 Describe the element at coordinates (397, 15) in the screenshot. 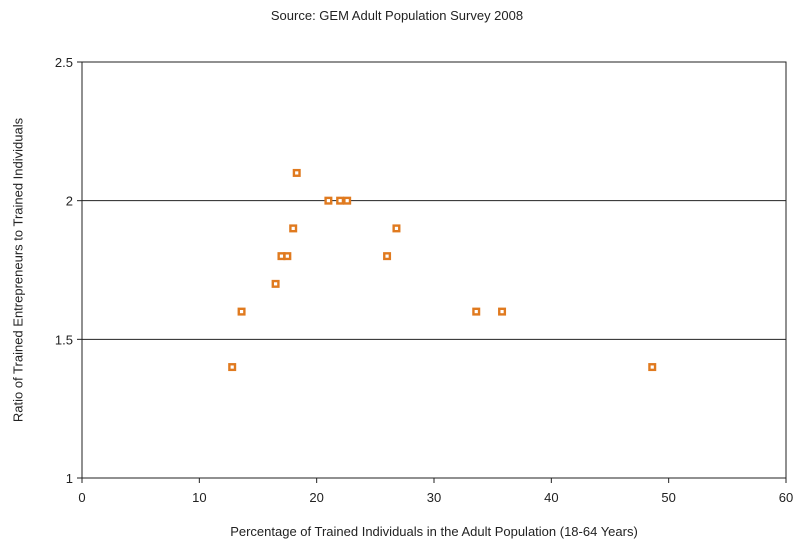

I see `chart-source-title: Source: GEM Adult Population Survey 2008` at that location.